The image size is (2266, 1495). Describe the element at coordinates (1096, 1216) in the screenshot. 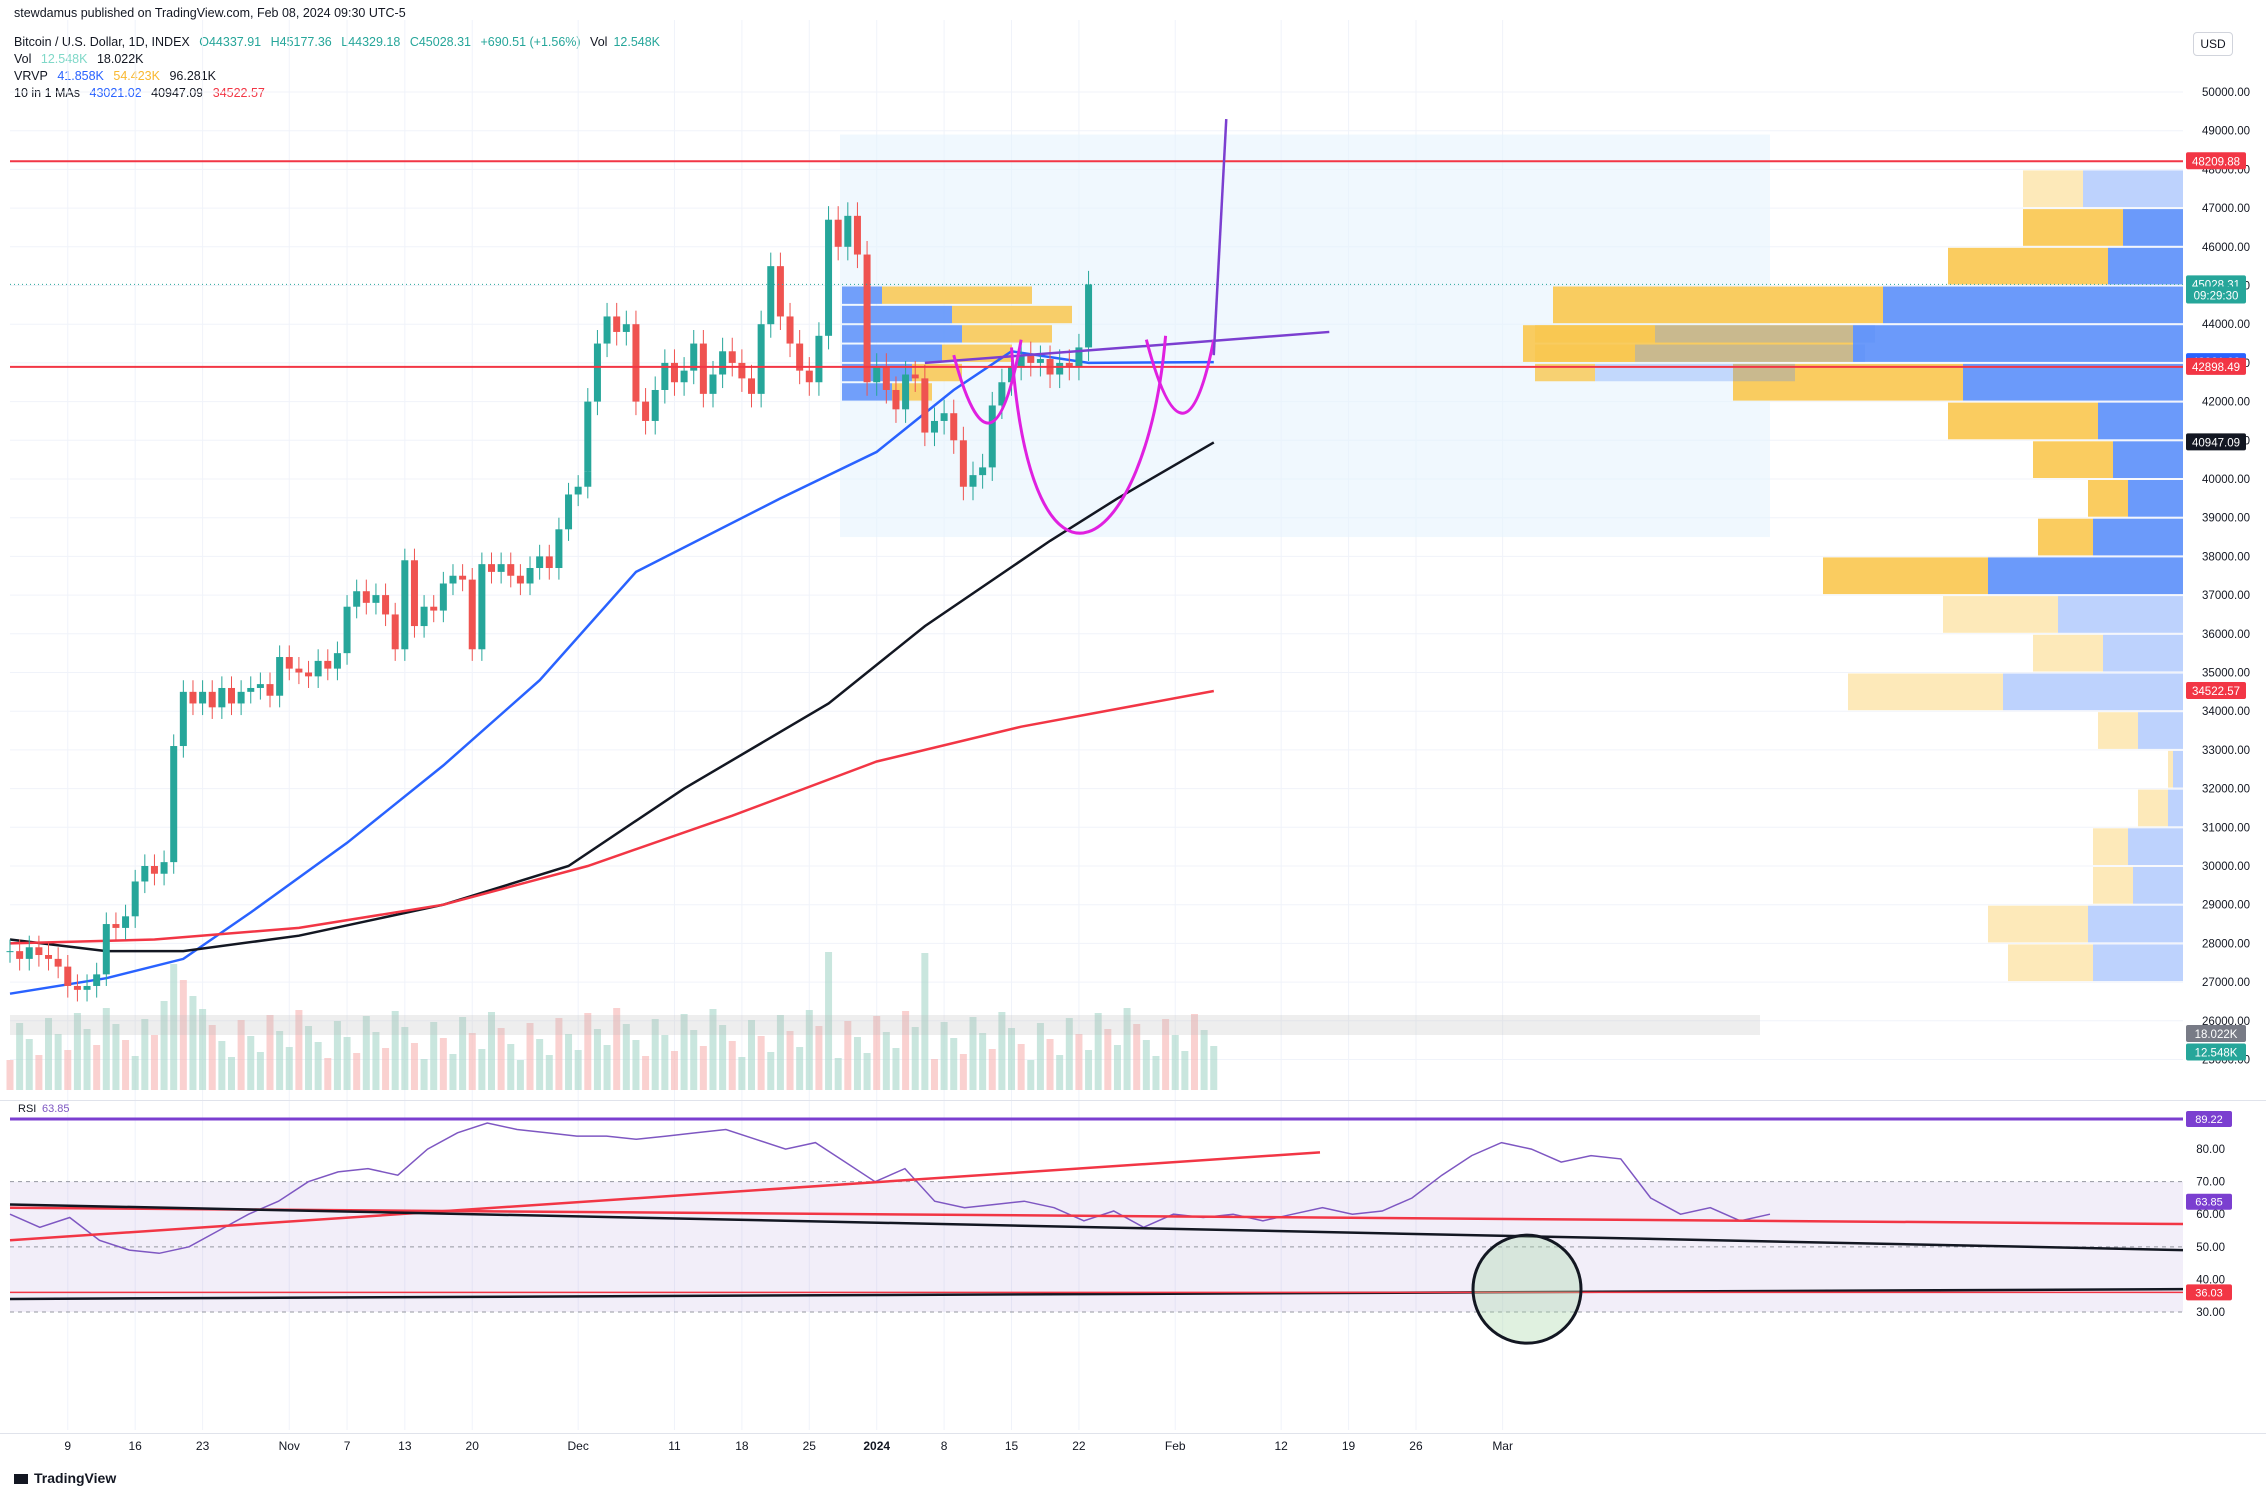

I see `rsi-red-trendline` at that location.